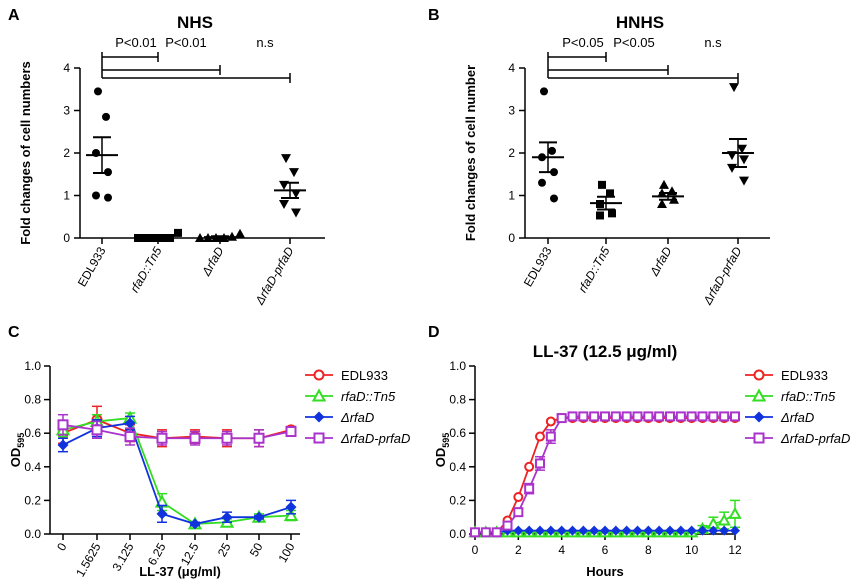  I want to click on y-axis-label: OD595, so click(442, 450).